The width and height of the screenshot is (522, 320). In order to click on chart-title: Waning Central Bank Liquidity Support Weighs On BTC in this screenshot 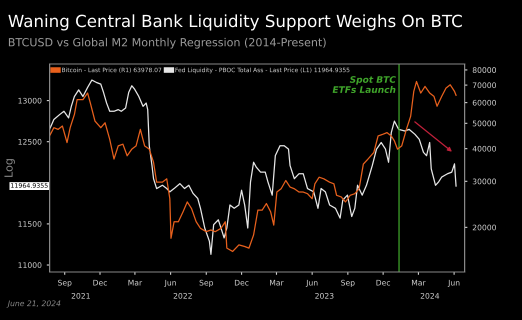, I will do `click(235, 22)`.